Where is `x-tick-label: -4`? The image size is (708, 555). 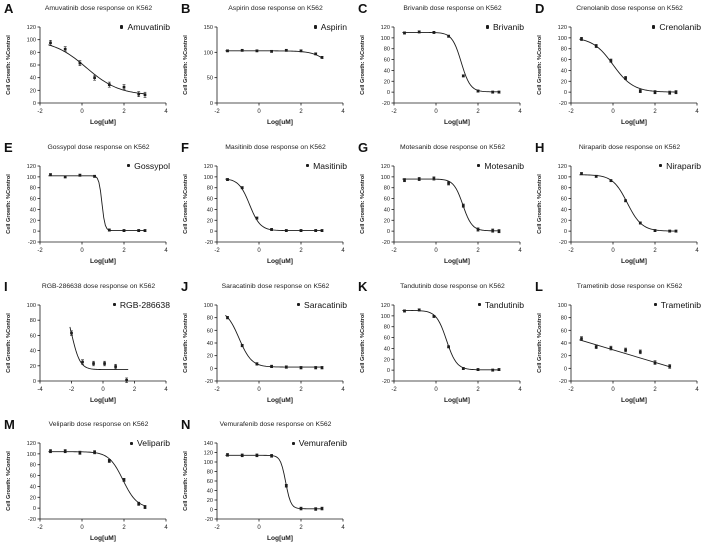
x-tick-label: -4 is located at coordinates (40, 390).